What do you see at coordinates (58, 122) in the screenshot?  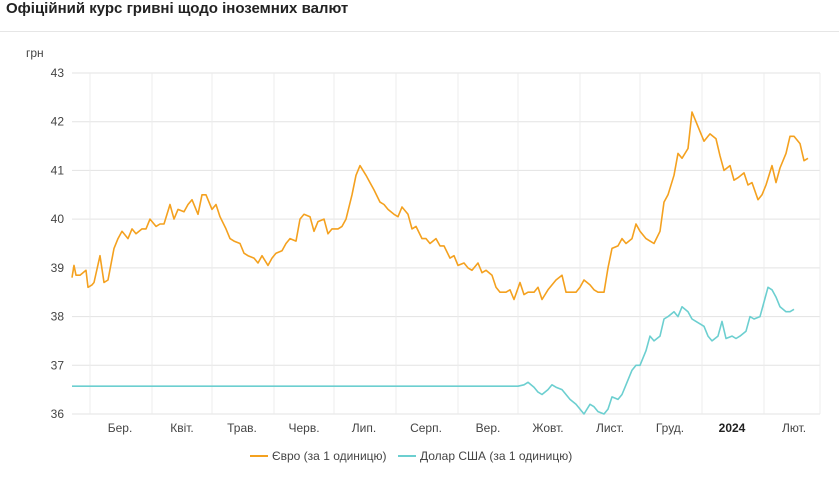 I see `y-tick-label: 42` at bounding box center [58, 122].